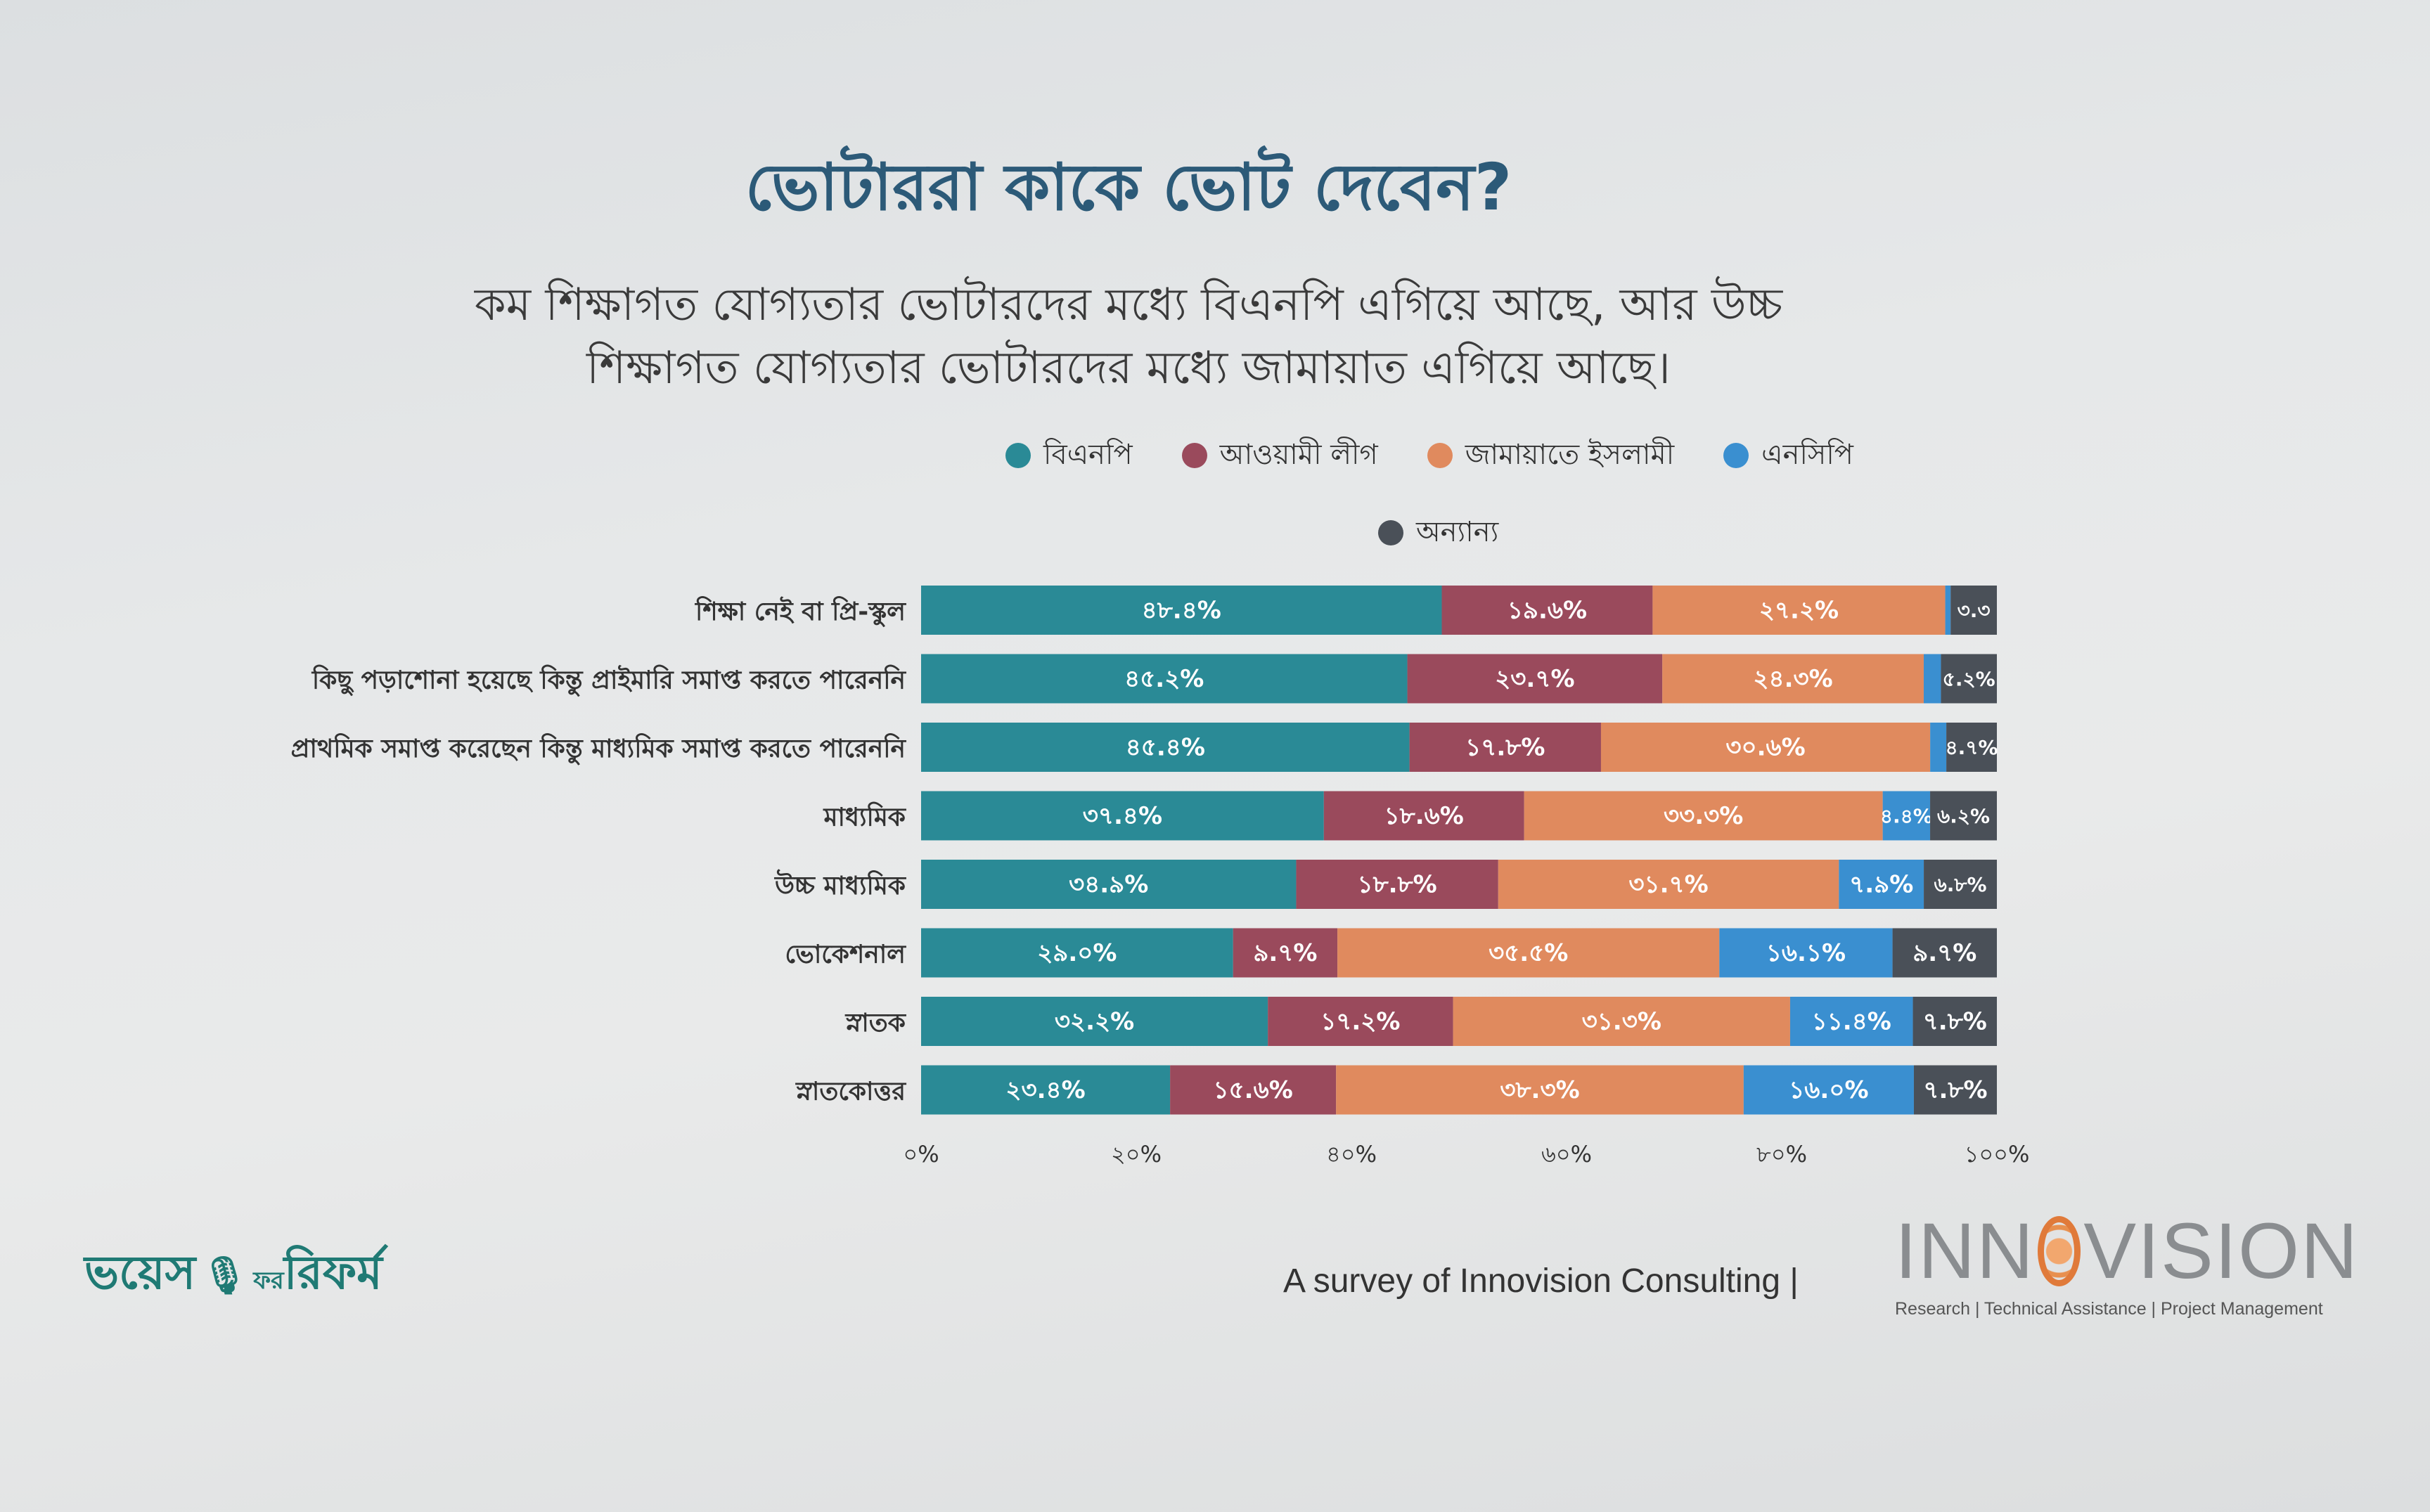 The height and width of the screenshot is (1512, 2430). What do you see at coordinates (1541, 1281) in the screenshot?
I see `survey-credit: A survey of Innovision Consulting |` at bounding box center [1541, 1281].